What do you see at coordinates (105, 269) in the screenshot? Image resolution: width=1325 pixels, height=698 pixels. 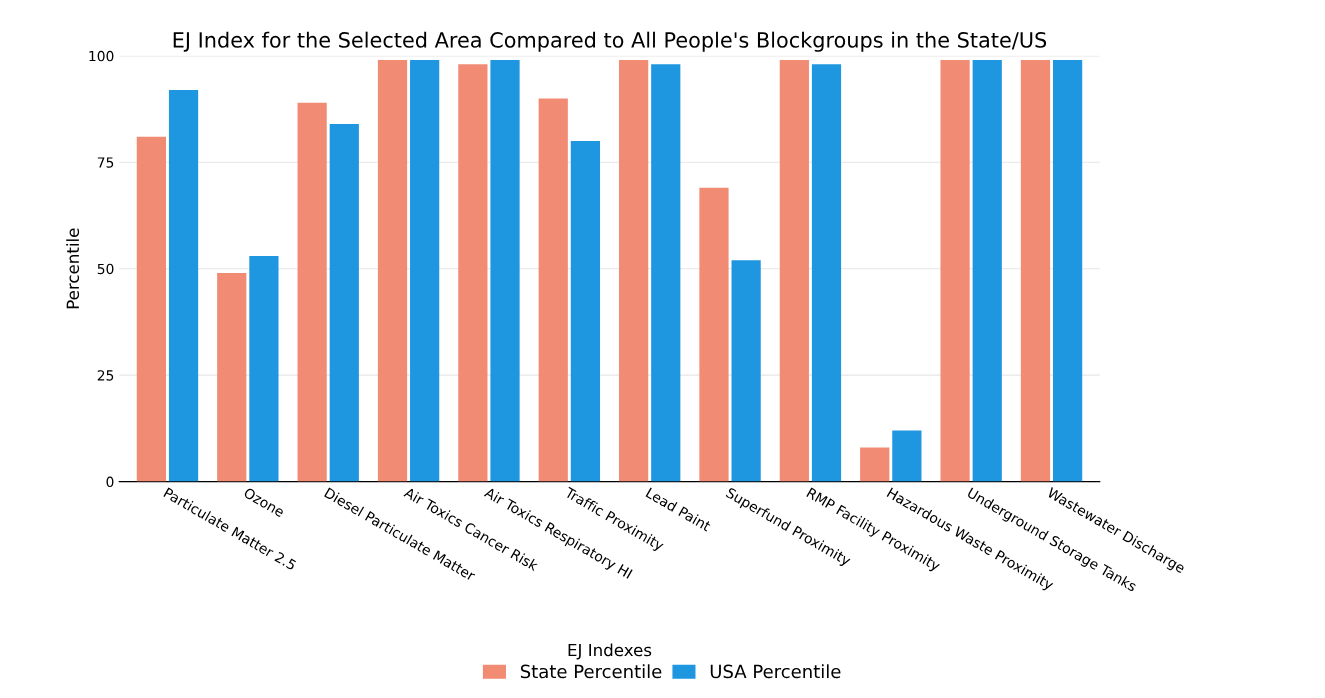 I see `y-tick-label: 50` at bounding box center [105, 269].